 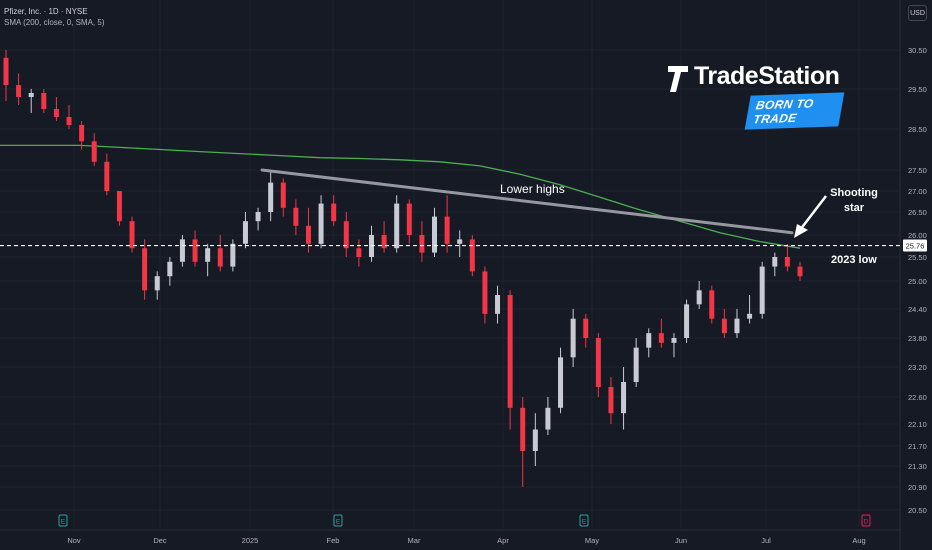 I want to click on y-tick-label: 25.50, so click(x=917, y=257).